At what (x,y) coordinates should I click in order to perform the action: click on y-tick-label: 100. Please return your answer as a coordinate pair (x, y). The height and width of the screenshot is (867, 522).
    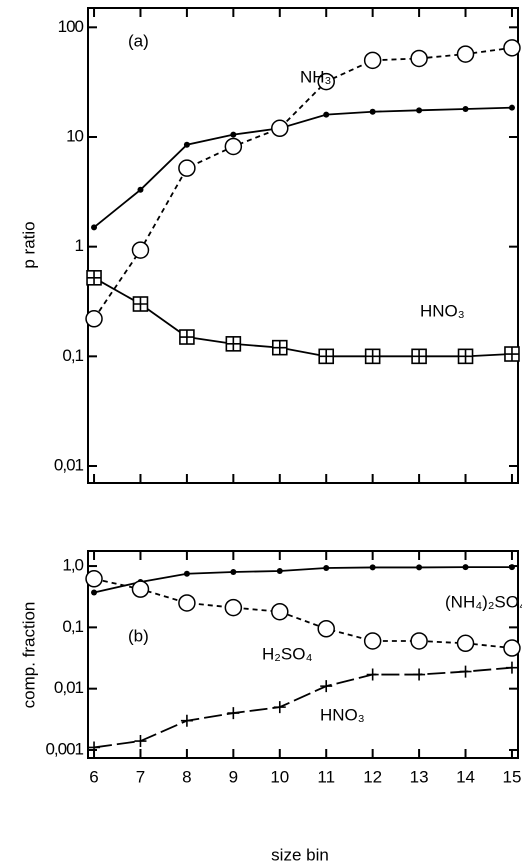
    Looking at the image, I should click on (71, 26).